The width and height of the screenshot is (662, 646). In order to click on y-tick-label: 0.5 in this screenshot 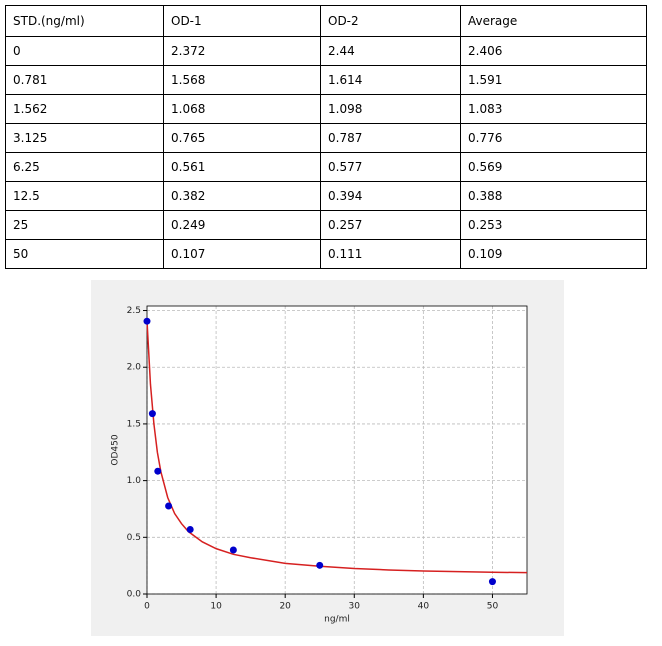, I will do `click(134, 538)`.